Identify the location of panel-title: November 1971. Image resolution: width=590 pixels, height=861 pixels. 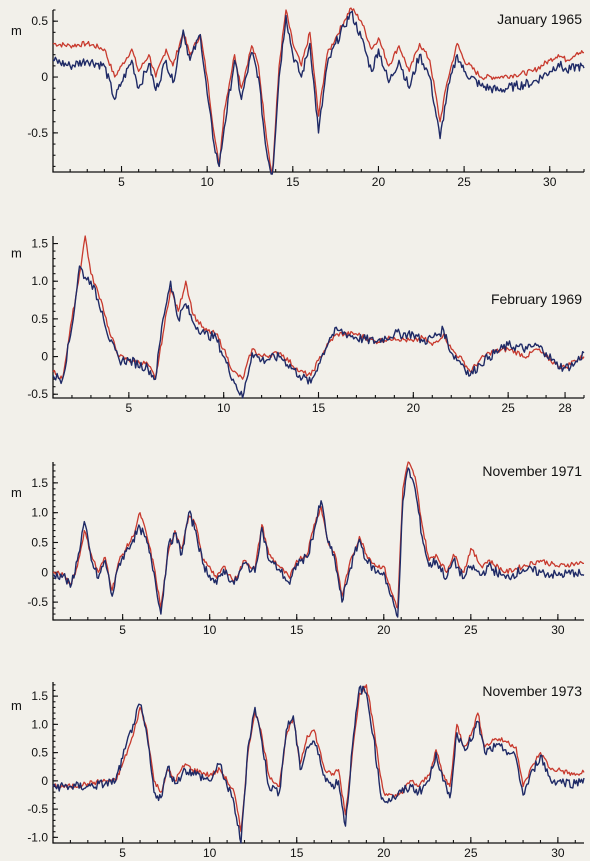
(532, 471).